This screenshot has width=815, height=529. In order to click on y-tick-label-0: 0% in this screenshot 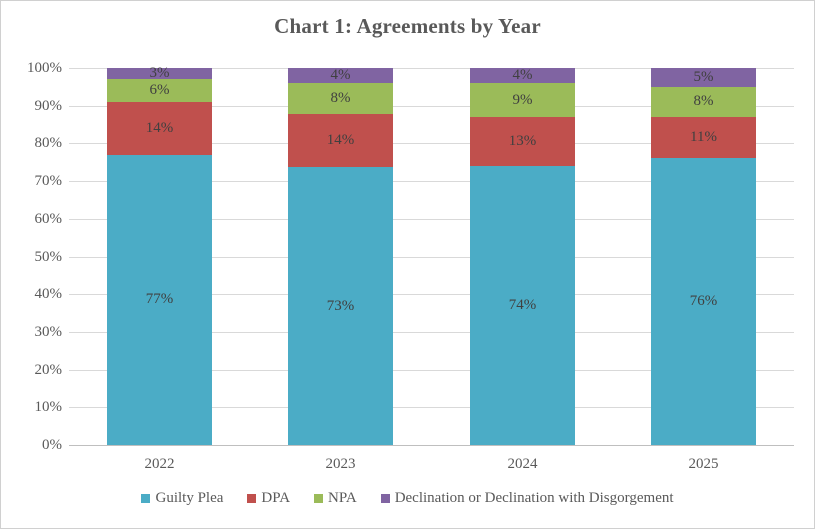, I will do `click(52, 445)`.